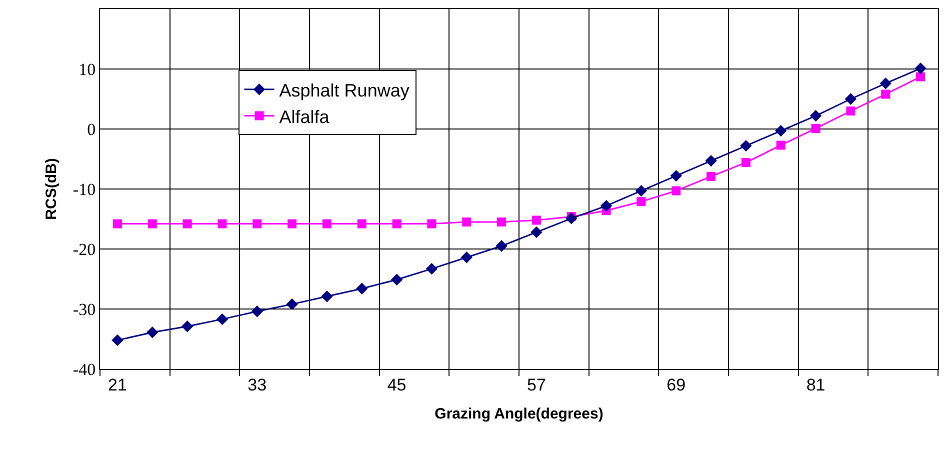 This screenshot has height=461, width=946. What do you see at coordinates (91, 129) in the screenshot?
I see `y-tick-label: 0` at bounding box center [91, 129].